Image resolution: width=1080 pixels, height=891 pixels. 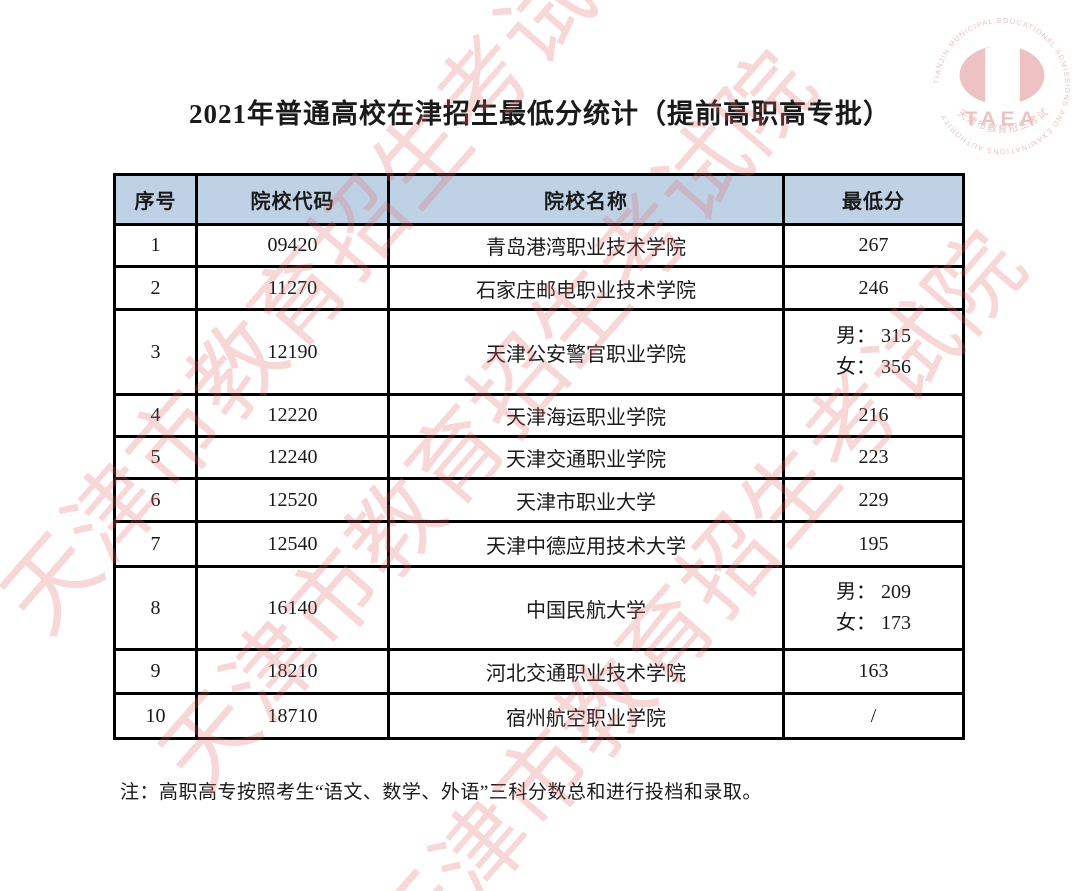 I want to click on table-header-row: 序号 院校代码 院校名称 最低分, so click(x=539, y=199).